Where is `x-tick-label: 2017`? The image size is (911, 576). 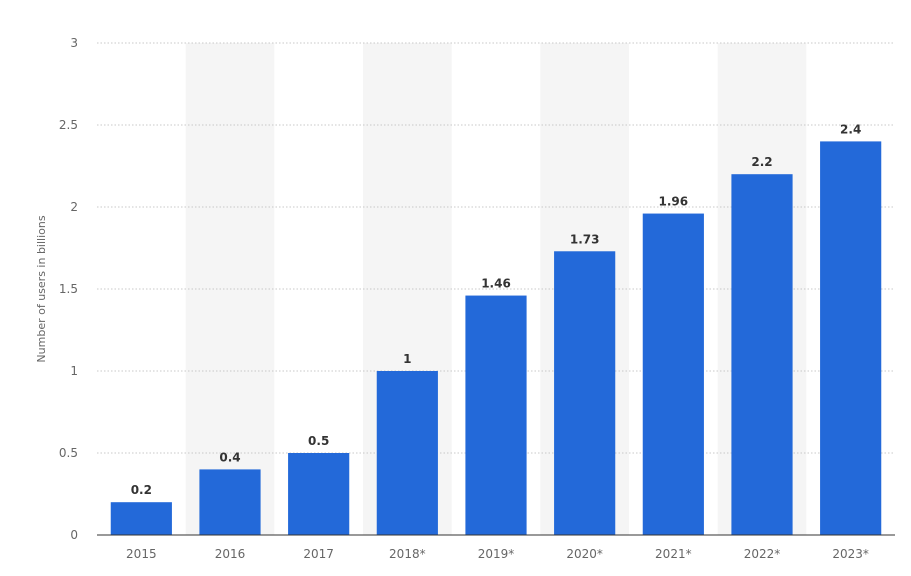 x-tick-label: 2017 is located at coordinates (318, 554).